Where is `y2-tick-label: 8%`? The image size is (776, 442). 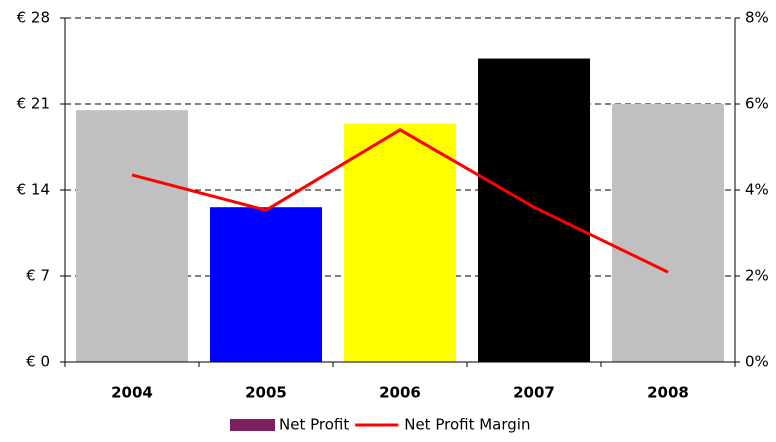 y2-tick-label: 8% is located at coordinates (757, 18).